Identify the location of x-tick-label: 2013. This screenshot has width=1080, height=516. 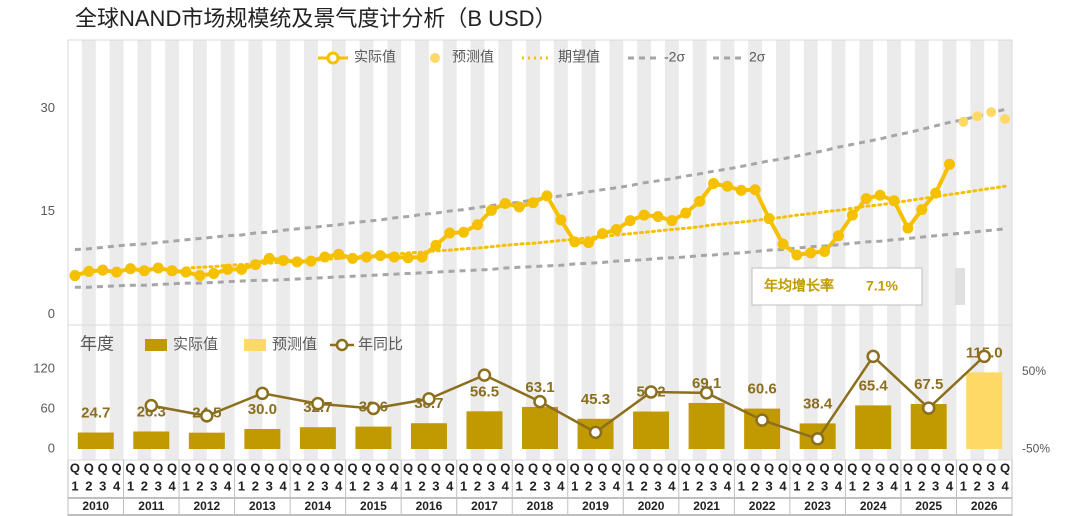
(262, 506).